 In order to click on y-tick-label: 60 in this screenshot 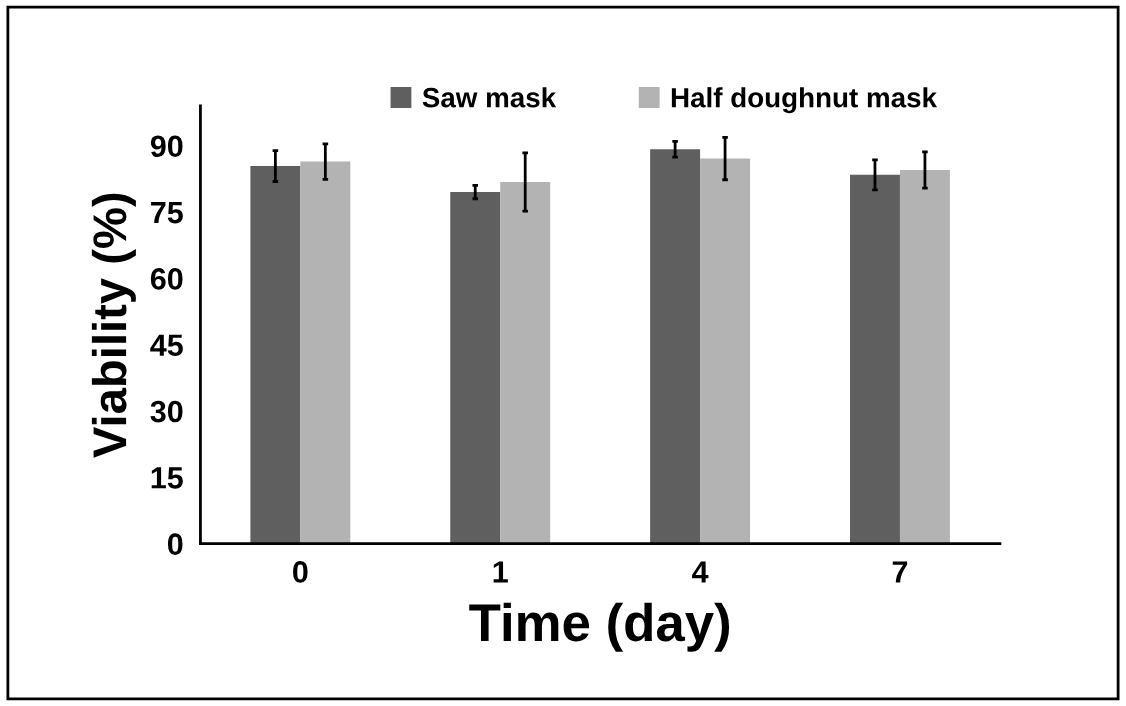, I will do `click(166, 279)`.